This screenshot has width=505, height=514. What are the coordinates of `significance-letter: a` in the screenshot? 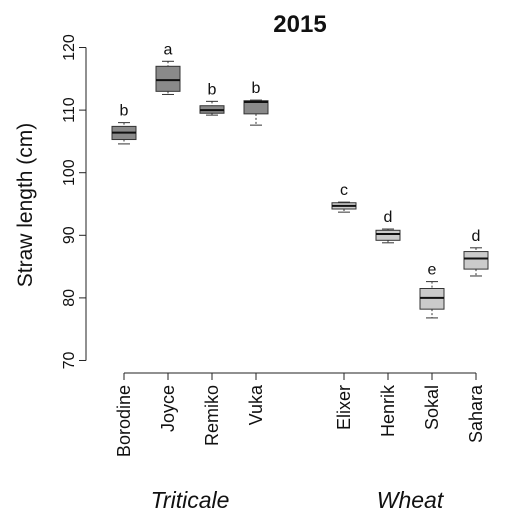 It's located at (168, 49).